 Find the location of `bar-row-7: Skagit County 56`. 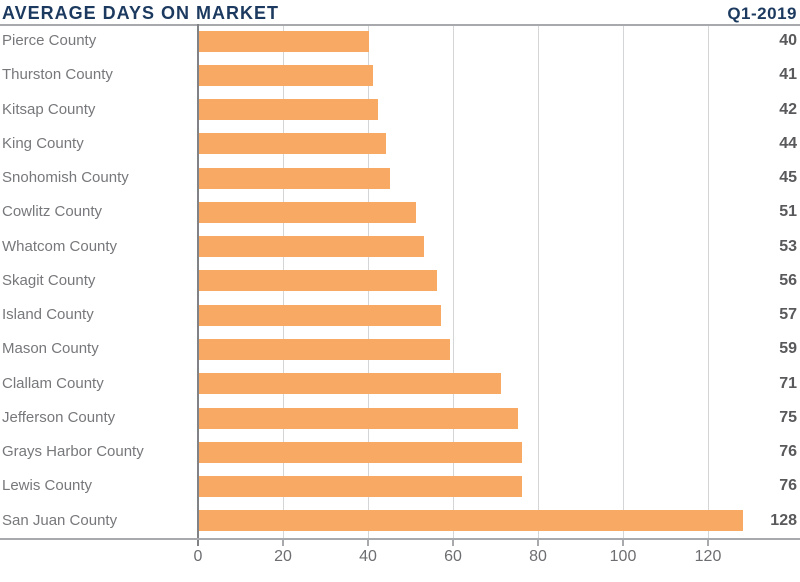

bar-row-7: Skagit County 56 is located at coordinates (400, 281).